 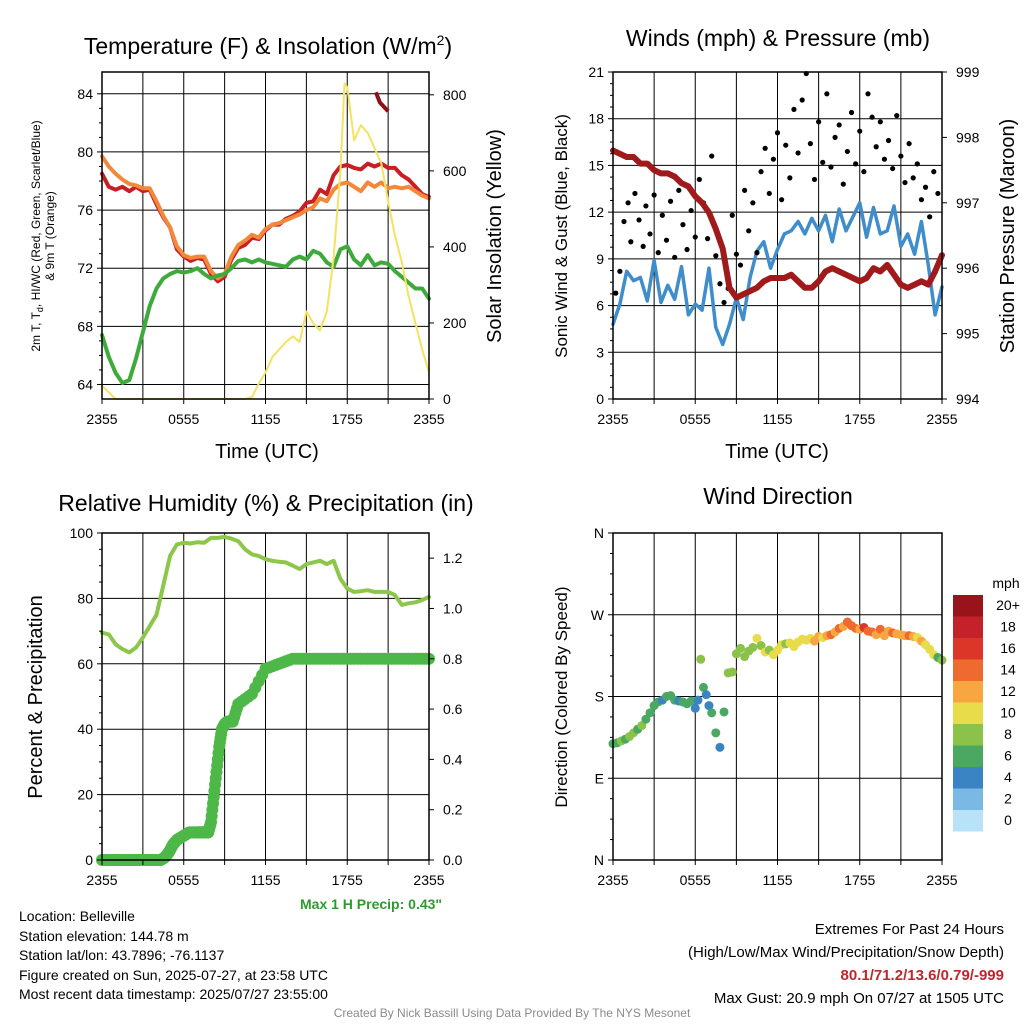 I want to click on y-tick-label-right: 997, so click(x=968, y=203).